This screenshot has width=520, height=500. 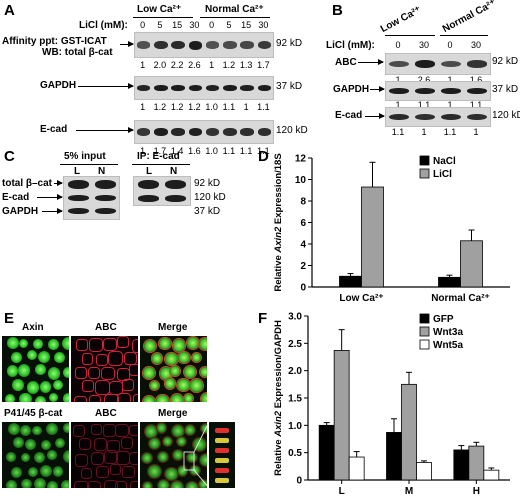 What do you see at coordinates (161, 164) in the screenshot?
I see `ip-bracket` at bounding box center [161, 164].